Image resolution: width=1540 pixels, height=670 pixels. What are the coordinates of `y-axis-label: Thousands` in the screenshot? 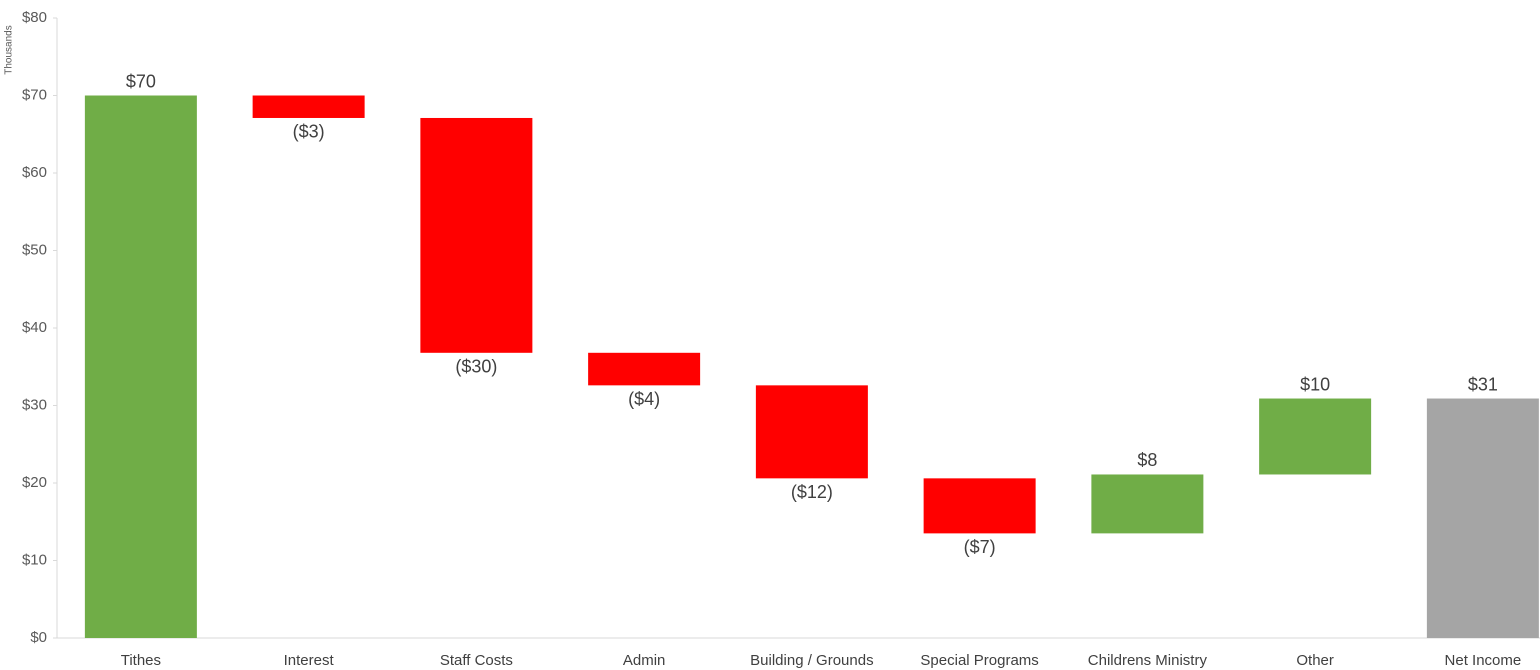 It's located at (9, 49).